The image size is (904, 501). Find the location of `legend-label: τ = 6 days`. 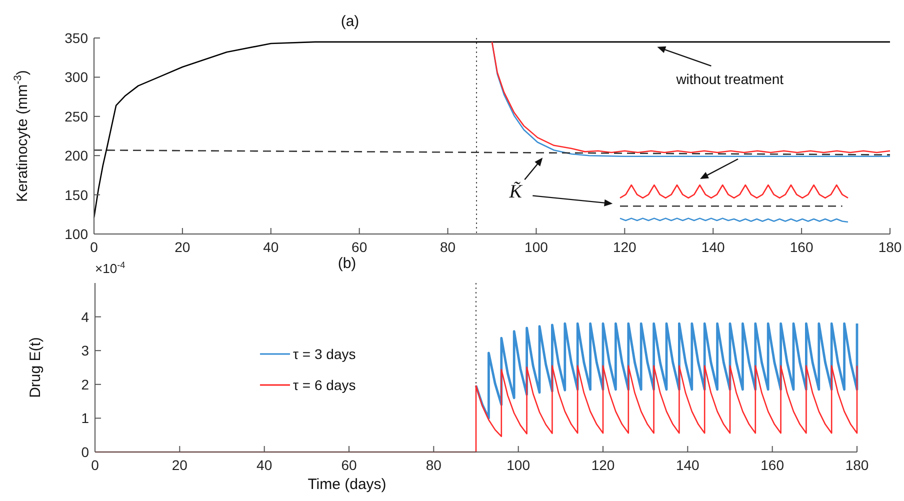

legend-label: τ = 6 days is located at coordinates (324, 384).